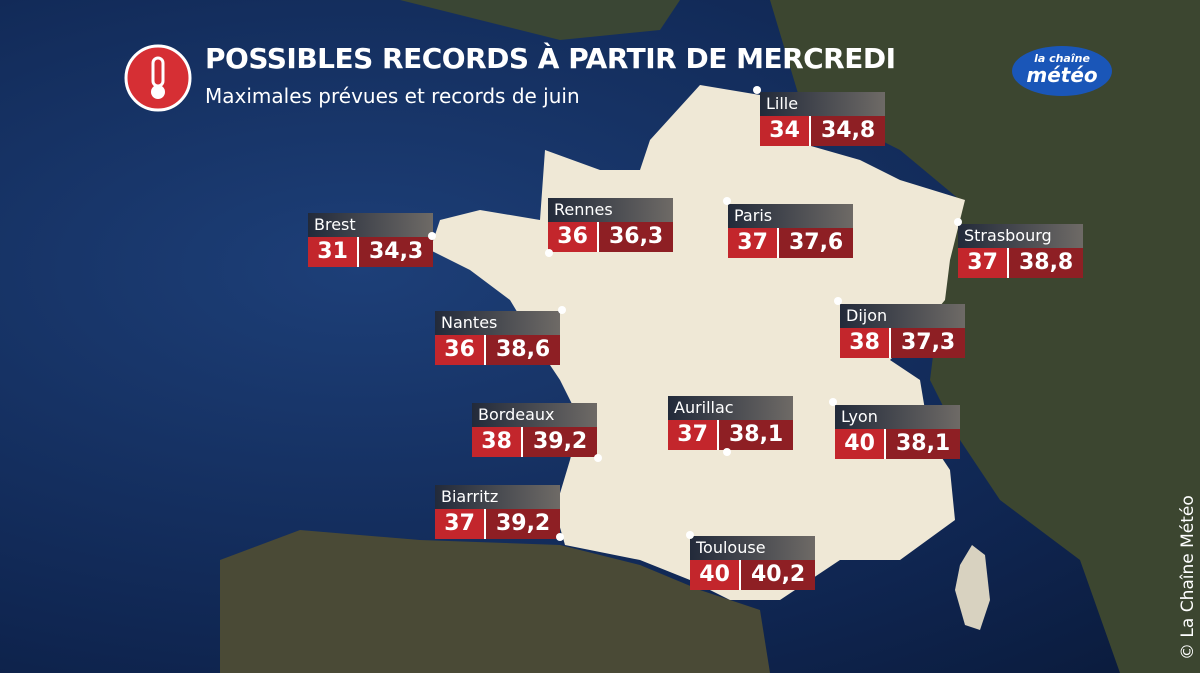 The width and height of the screenshot is (1200, 673). What do you see at coordinates (158, 78) in the screenshot?
I see `icon-circle` at bounding box center [158, 78].